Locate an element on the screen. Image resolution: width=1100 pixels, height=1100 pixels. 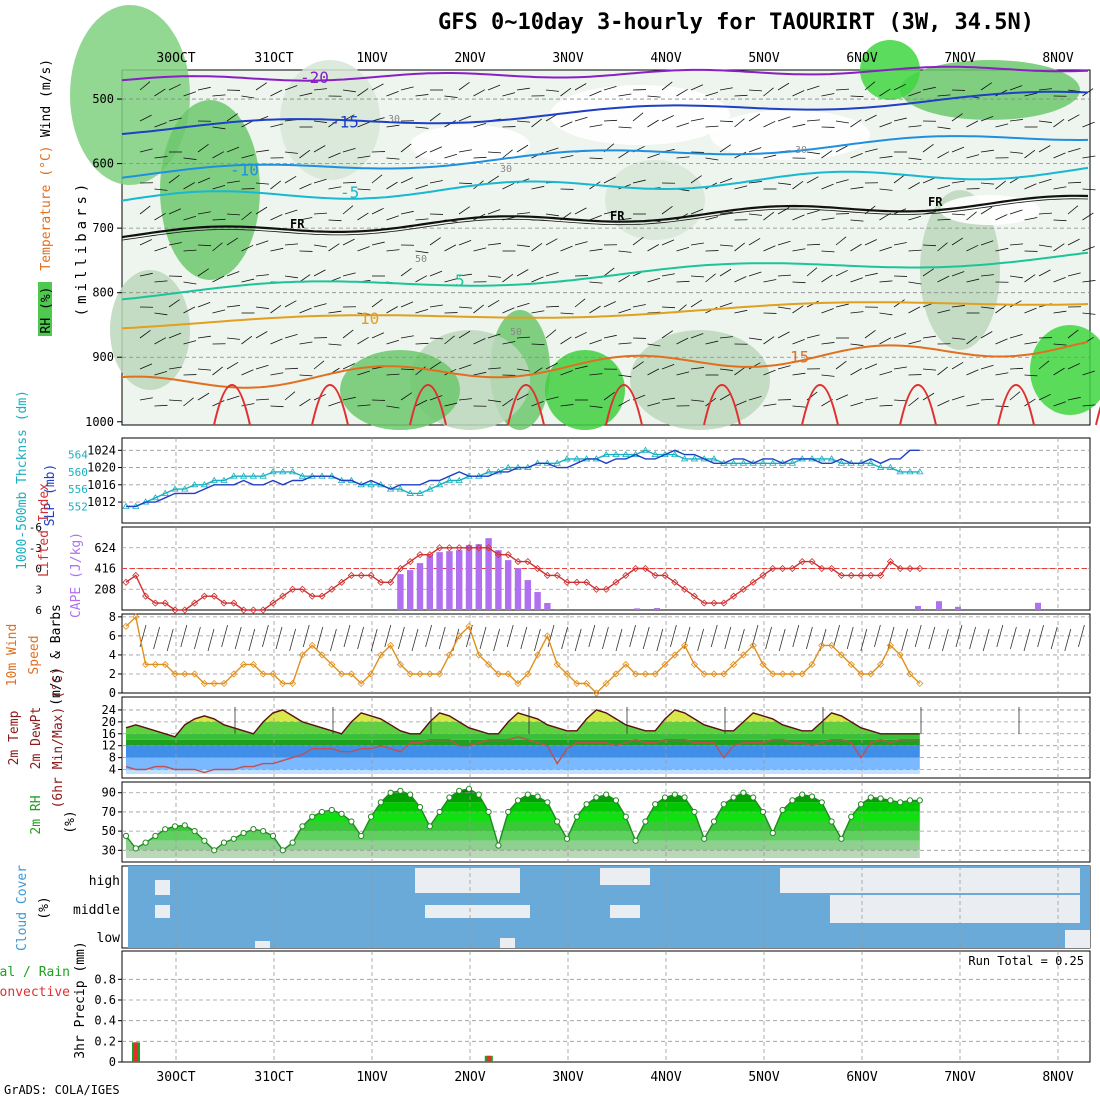
wind-axis-label: 10m Wind is located at coordinates (12, 655).